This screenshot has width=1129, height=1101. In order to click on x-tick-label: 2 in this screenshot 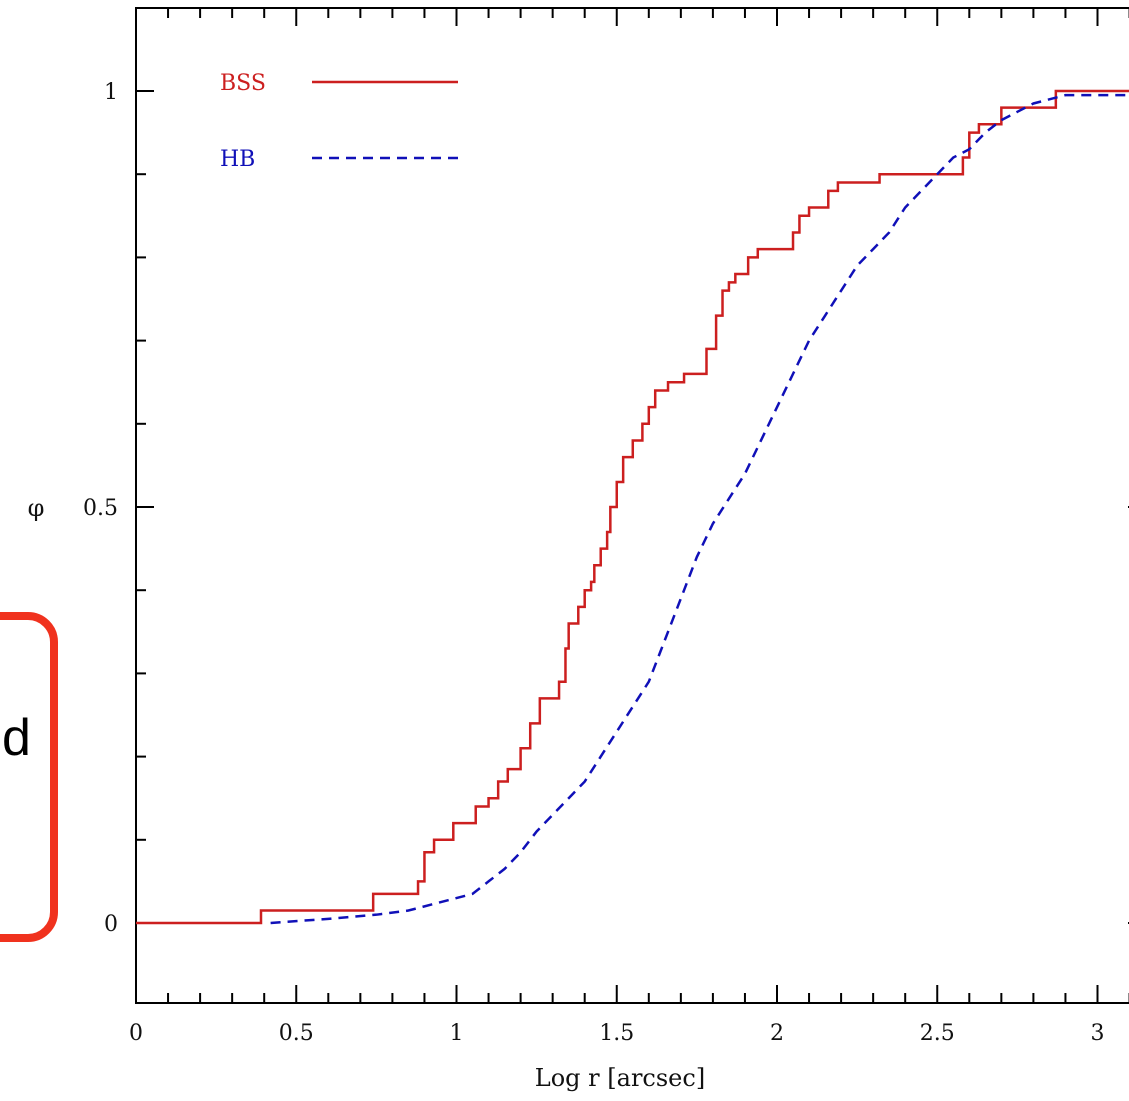, I will do `click(777, 1033)`.